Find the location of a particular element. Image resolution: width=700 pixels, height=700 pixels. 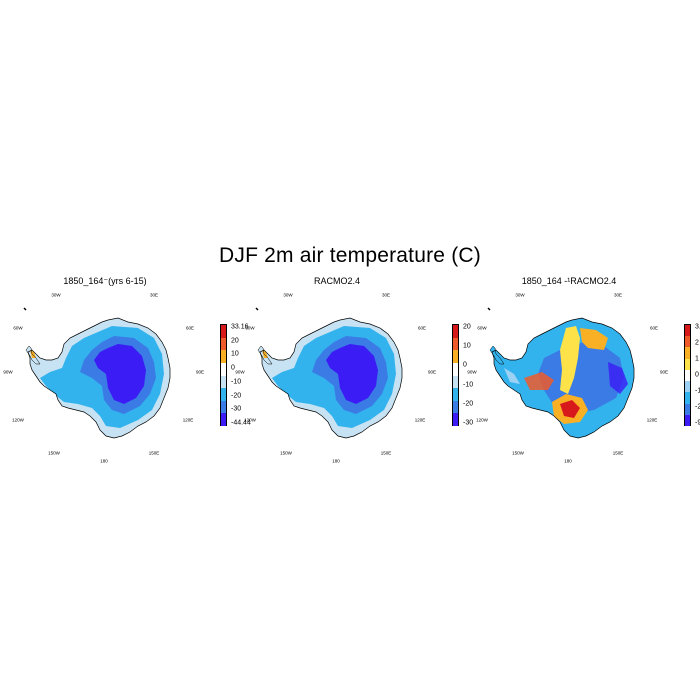

colorbar-tick-label: -2 is located at coordinates (697, 407).